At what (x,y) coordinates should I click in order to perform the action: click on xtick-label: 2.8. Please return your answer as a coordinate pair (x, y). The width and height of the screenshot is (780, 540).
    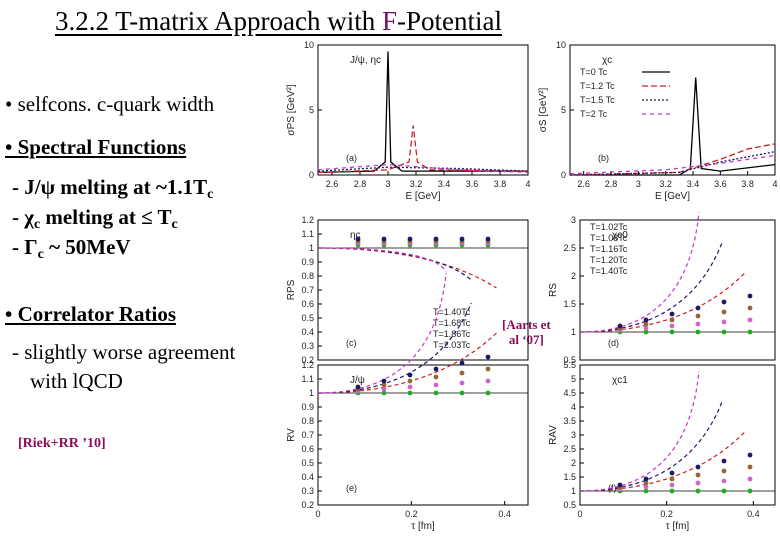
    Looking at the image, I should click on (360, 184).